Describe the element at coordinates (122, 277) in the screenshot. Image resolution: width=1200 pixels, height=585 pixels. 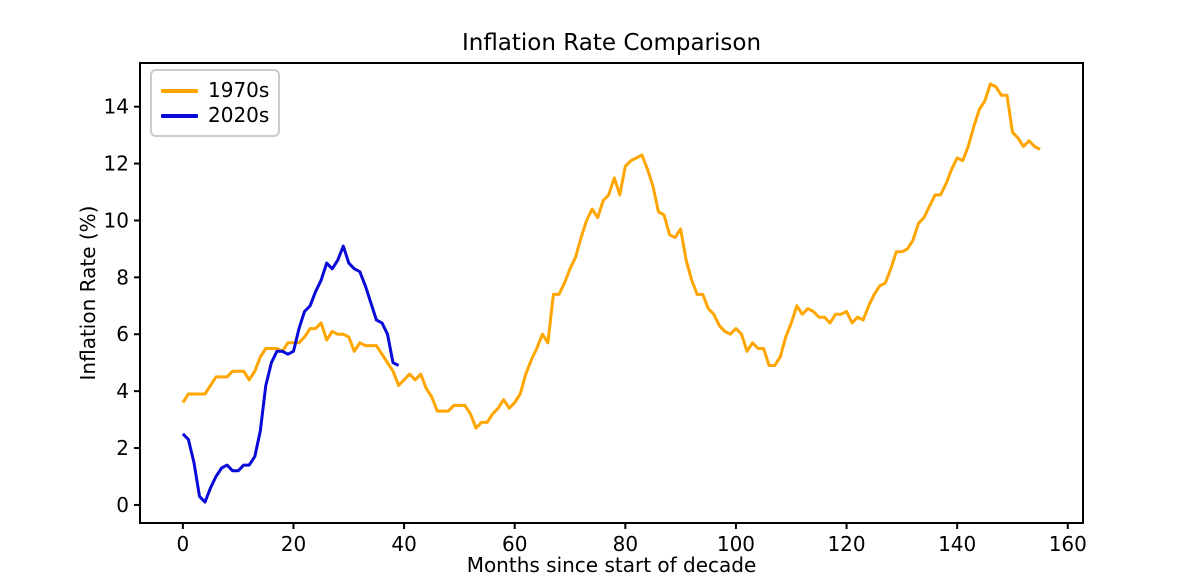
I see `y-tick-label: 8` at that location.